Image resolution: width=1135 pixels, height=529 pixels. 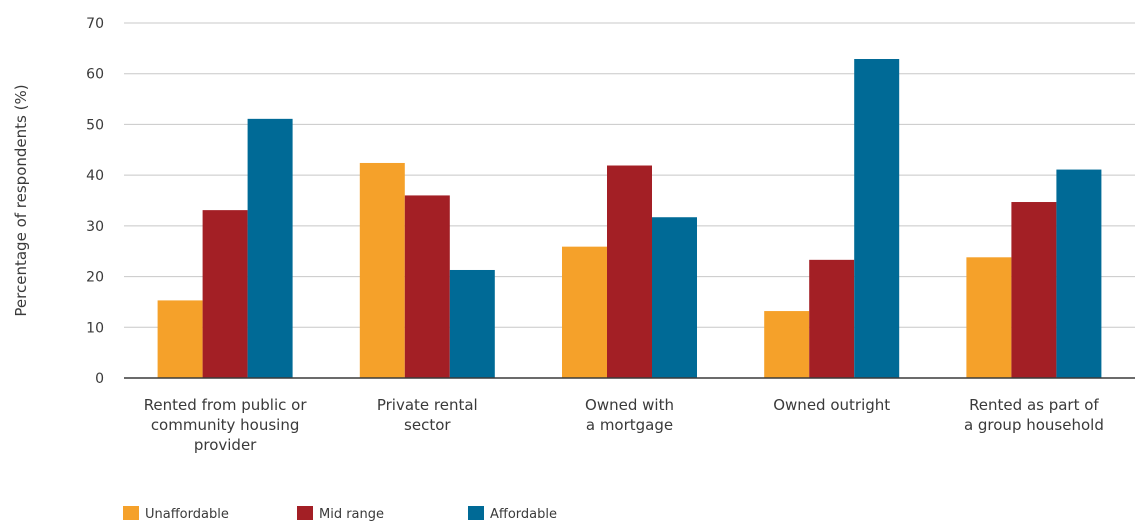 What do you see at coordinates (95, 24) in the screenshot?
I see `y-tick-label: 70` at bounding box center [95, 24].